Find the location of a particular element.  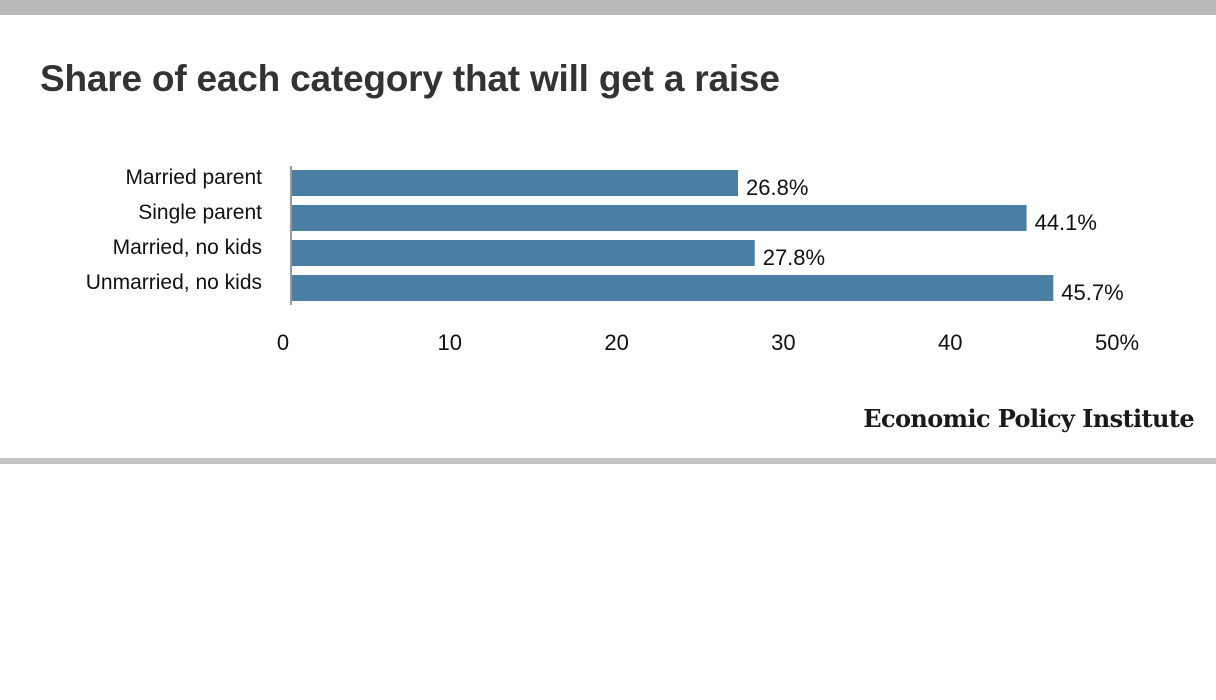

x-tick-label-0: 0 is located at coordinates (283, 342).